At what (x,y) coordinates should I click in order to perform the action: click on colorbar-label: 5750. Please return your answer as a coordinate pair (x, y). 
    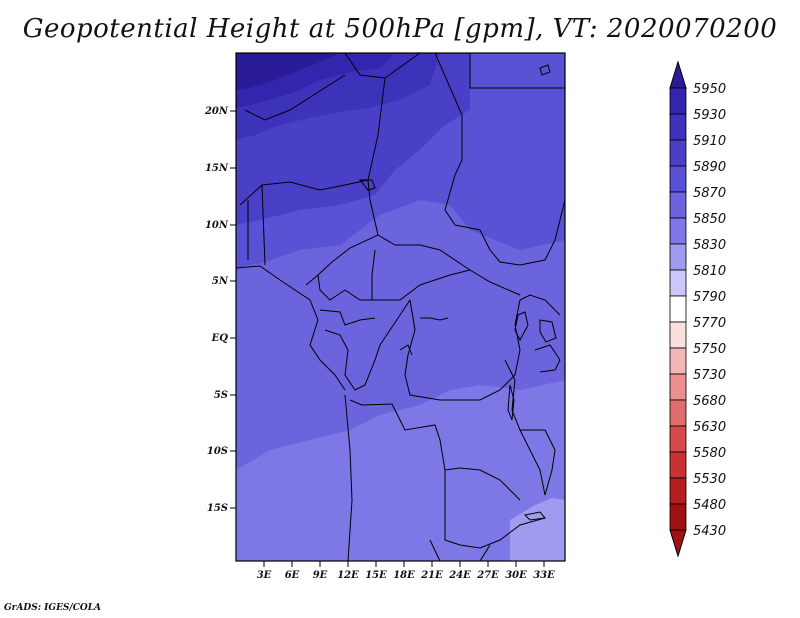
    Looking at the image, I should click on (709, 349).